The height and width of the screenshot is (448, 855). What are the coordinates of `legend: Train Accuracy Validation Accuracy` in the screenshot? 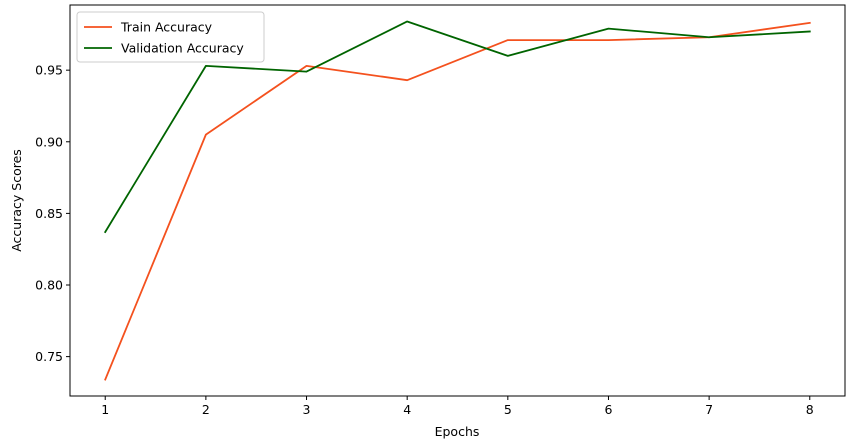 It's located at (170, 37).